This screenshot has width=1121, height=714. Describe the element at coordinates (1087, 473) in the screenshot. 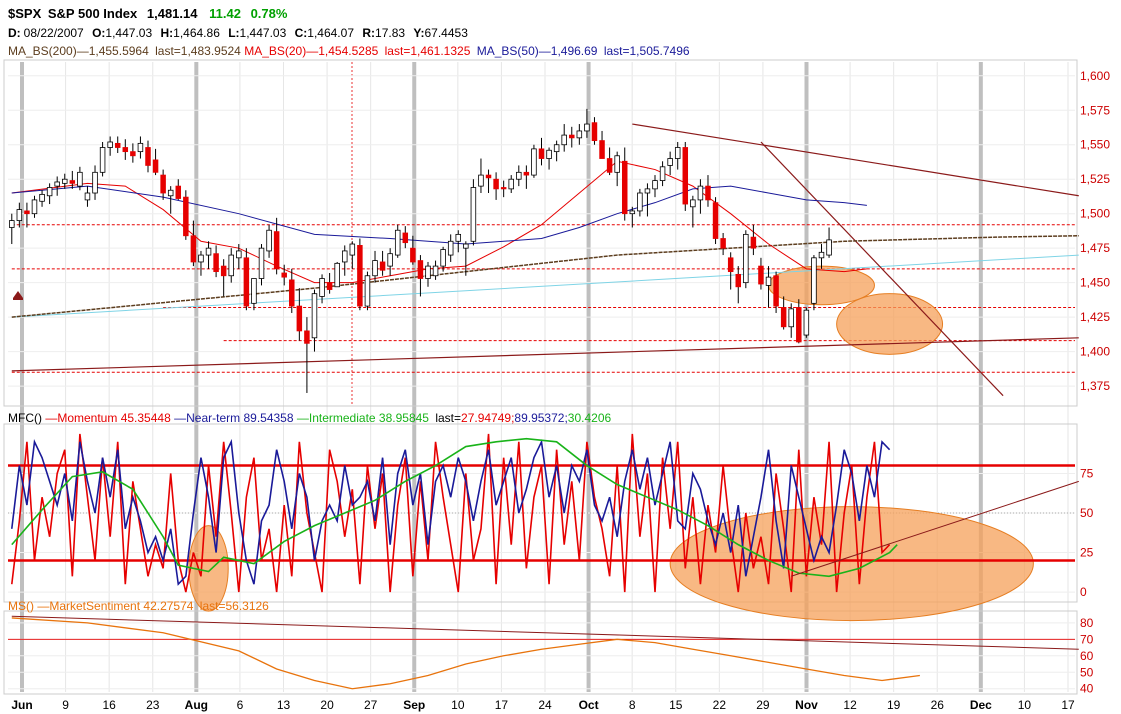

I see `y-tick-label: 75` at that location.